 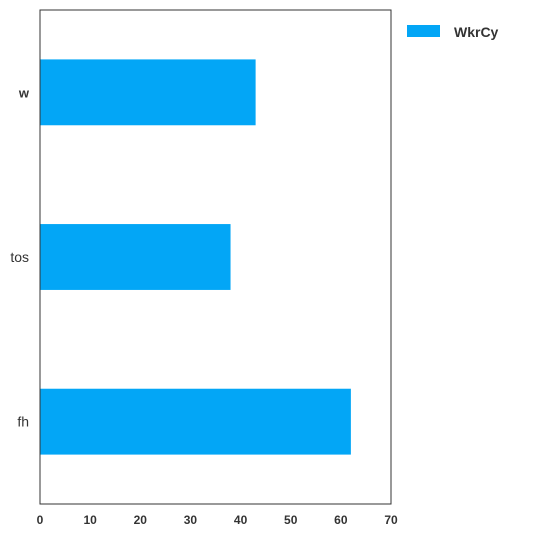 I want to click on bar-w, so click(x=148, y=92).